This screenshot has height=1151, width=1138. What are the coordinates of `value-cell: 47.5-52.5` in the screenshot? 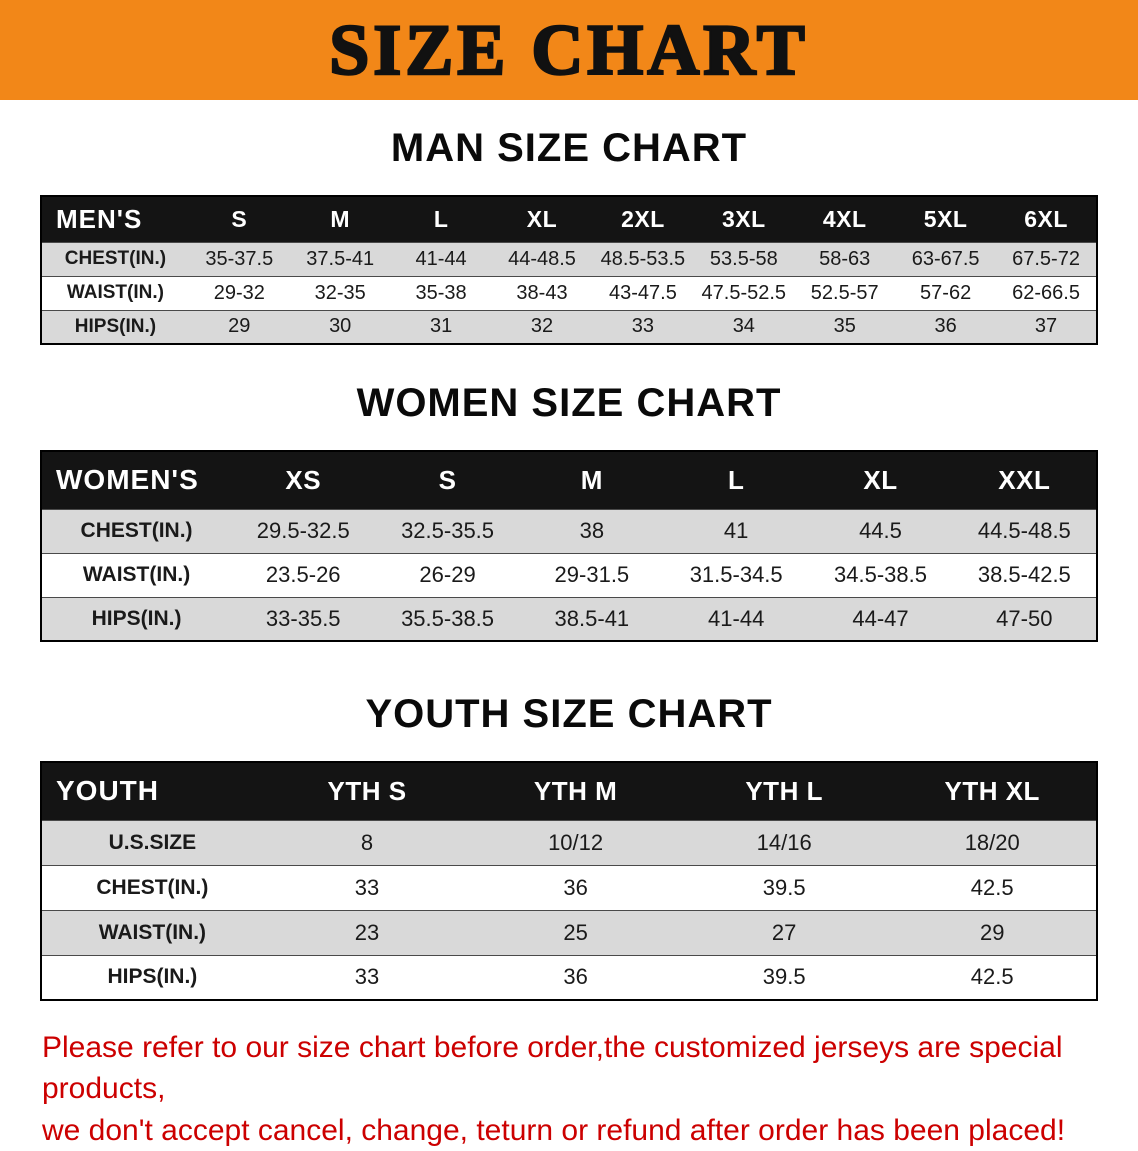 It's located at (744, 292).